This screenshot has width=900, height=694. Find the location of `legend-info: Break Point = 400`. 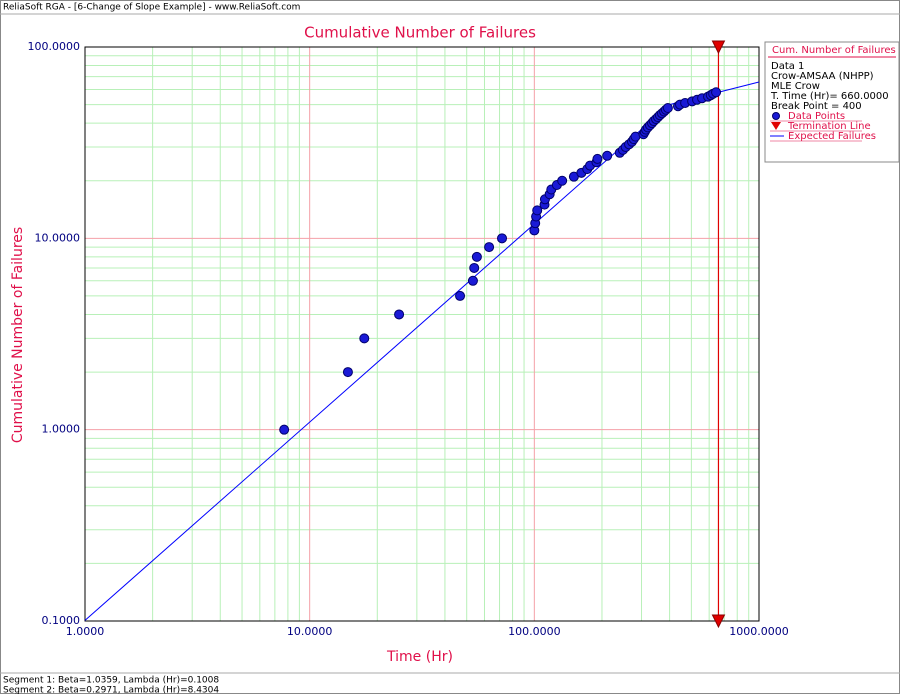

legend-info: Break Point = 400 is located at coordinates (816, 106).